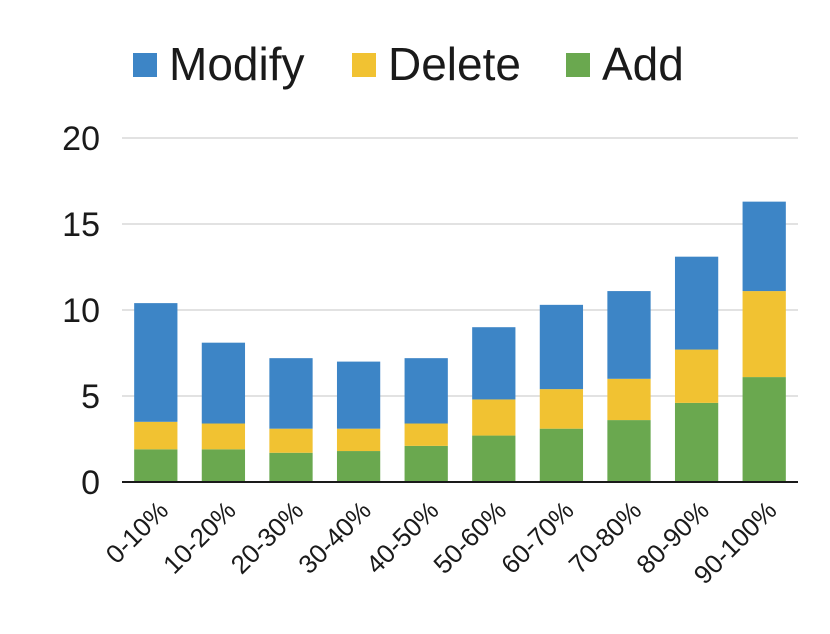  I want to click on x-tick-label: 30-40%, so click(334, 537).